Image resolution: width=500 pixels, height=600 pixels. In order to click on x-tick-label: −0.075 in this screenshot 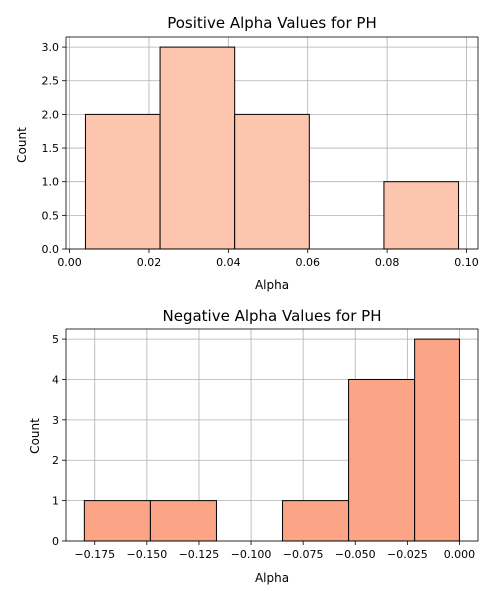, I will do `click(303, 554)`.